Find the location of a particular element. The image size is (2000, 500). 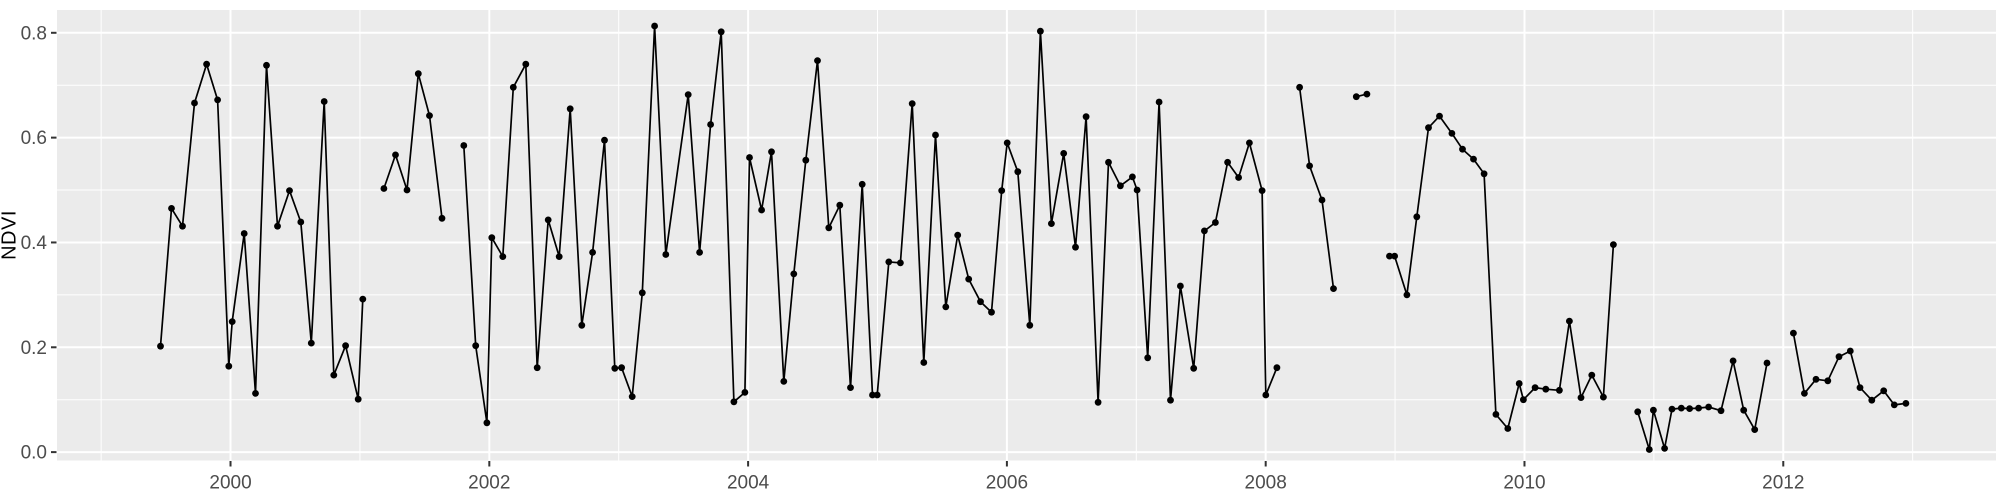

x-tick-label: 2010 is located at coordinates (1524, 483).